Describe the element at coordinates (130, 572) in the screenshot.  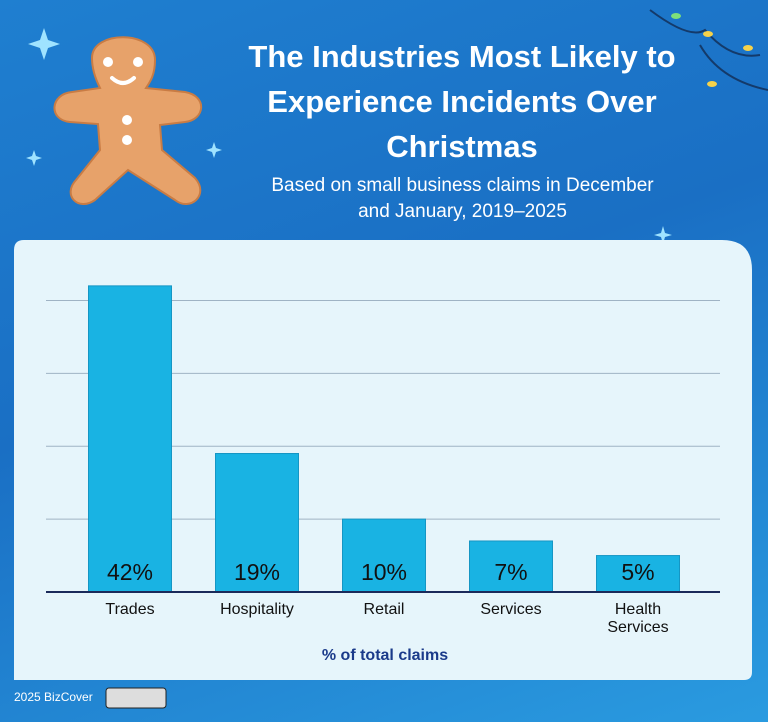
I see `value-label: 42%` at that location.